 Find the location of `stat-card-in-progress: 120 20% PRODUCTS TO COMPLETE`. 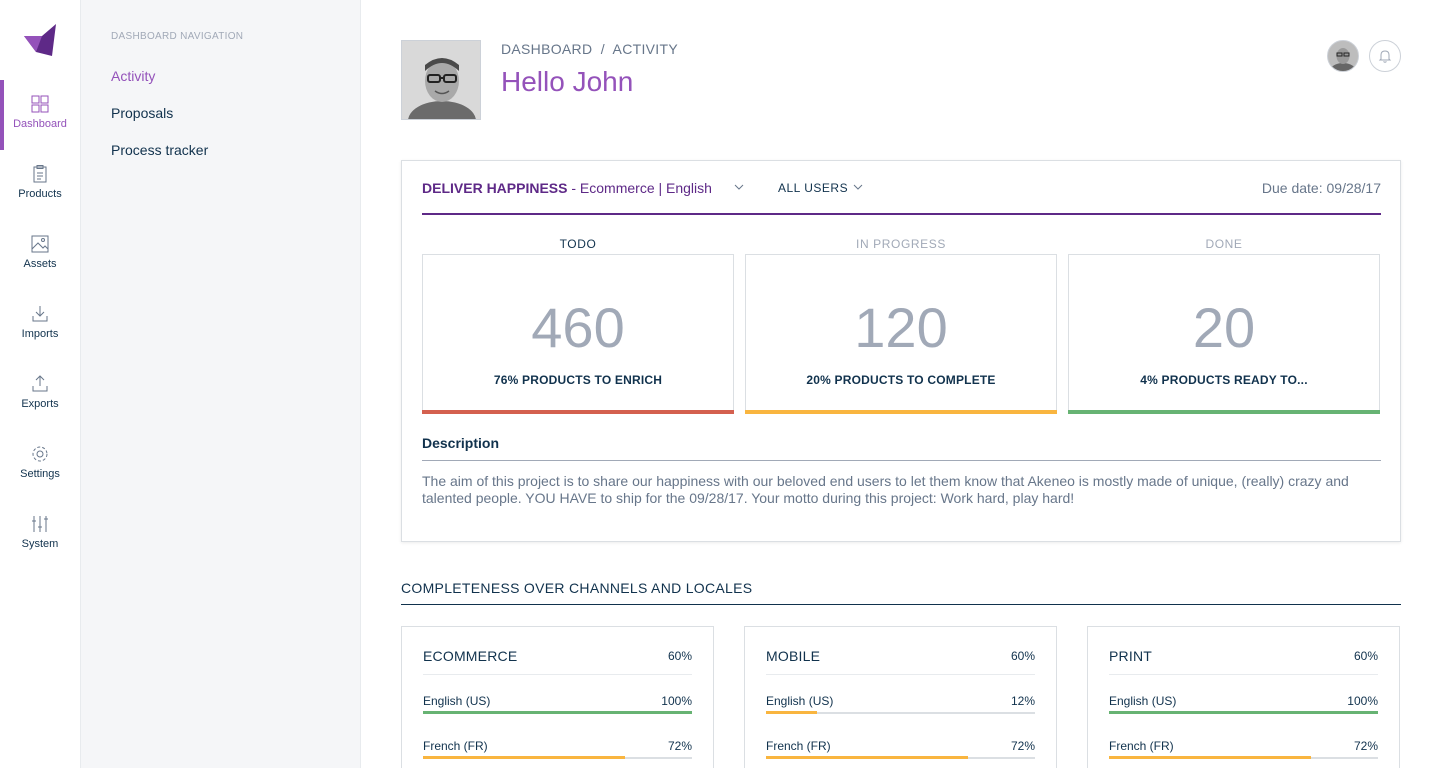

stat-card-in-progress: 120 20% PRODUCTS TO COMPLETE is located at coordinates (901, 334).